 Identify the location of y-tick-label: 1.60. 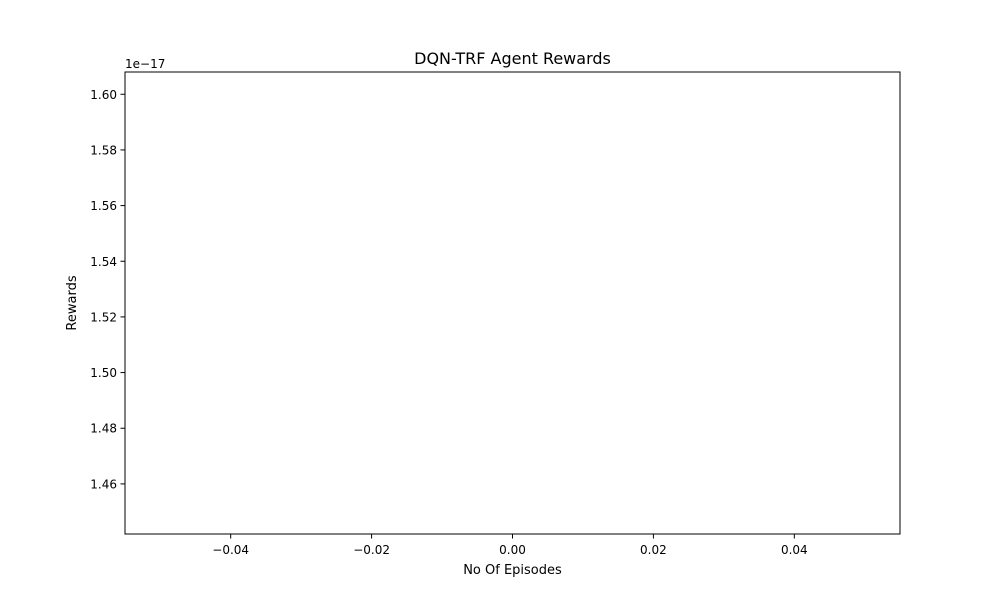
(103, 95).